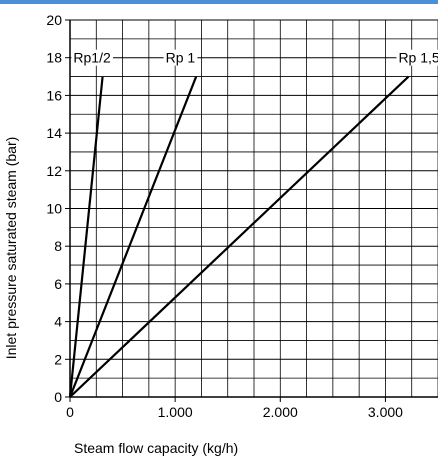  What do you see at coordinates (385, 412) in the screenshot?
I see `x-tick-label: 3.000` at bounding box center [385, 412].